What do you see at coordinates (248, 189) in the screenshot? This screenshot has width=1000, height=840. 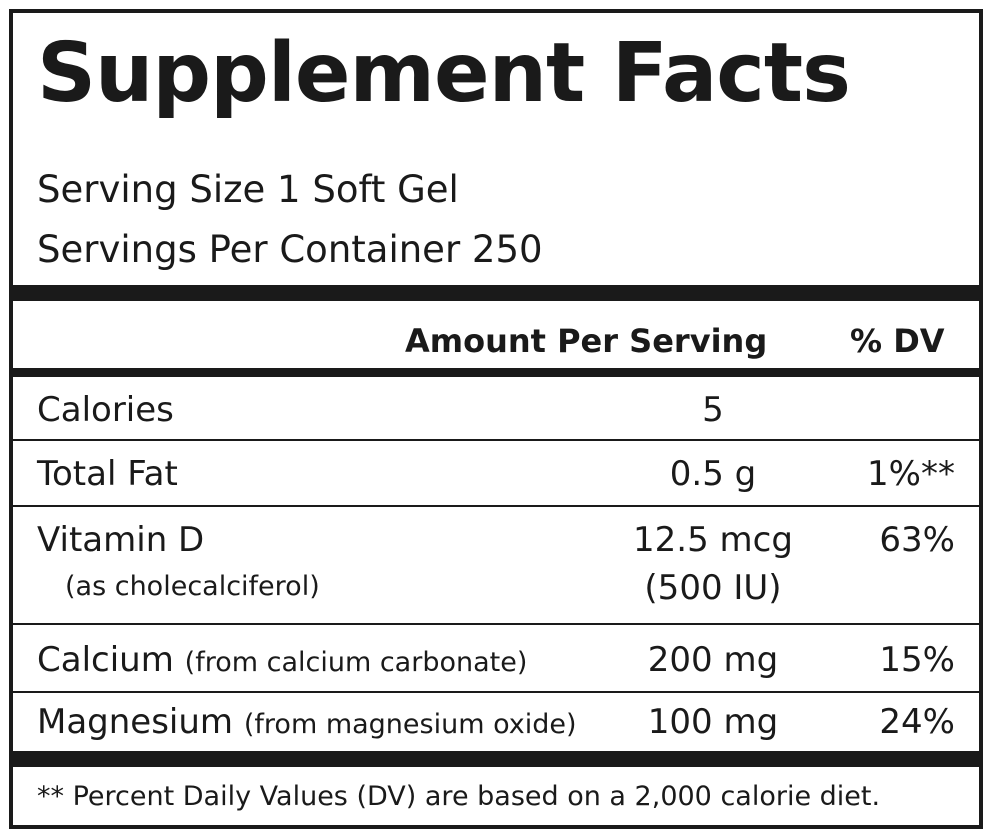 I see `serving-size: Serving Size 1 Soft Gel` at bounding box center [248, 189].